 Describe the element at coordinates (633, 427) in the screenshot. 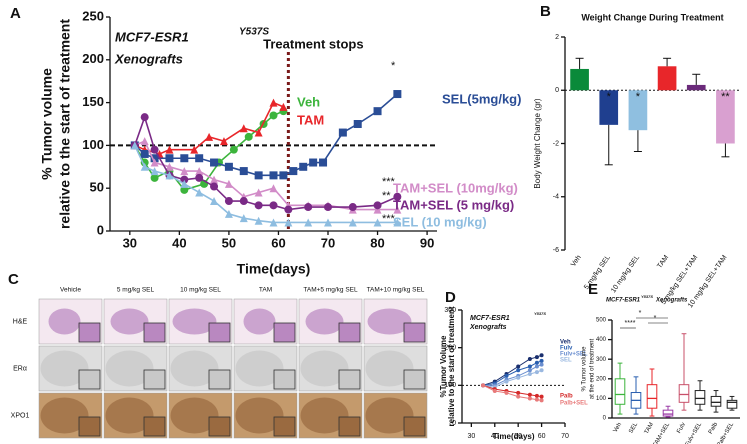

I see `x-tick-label: SEL` at that location.